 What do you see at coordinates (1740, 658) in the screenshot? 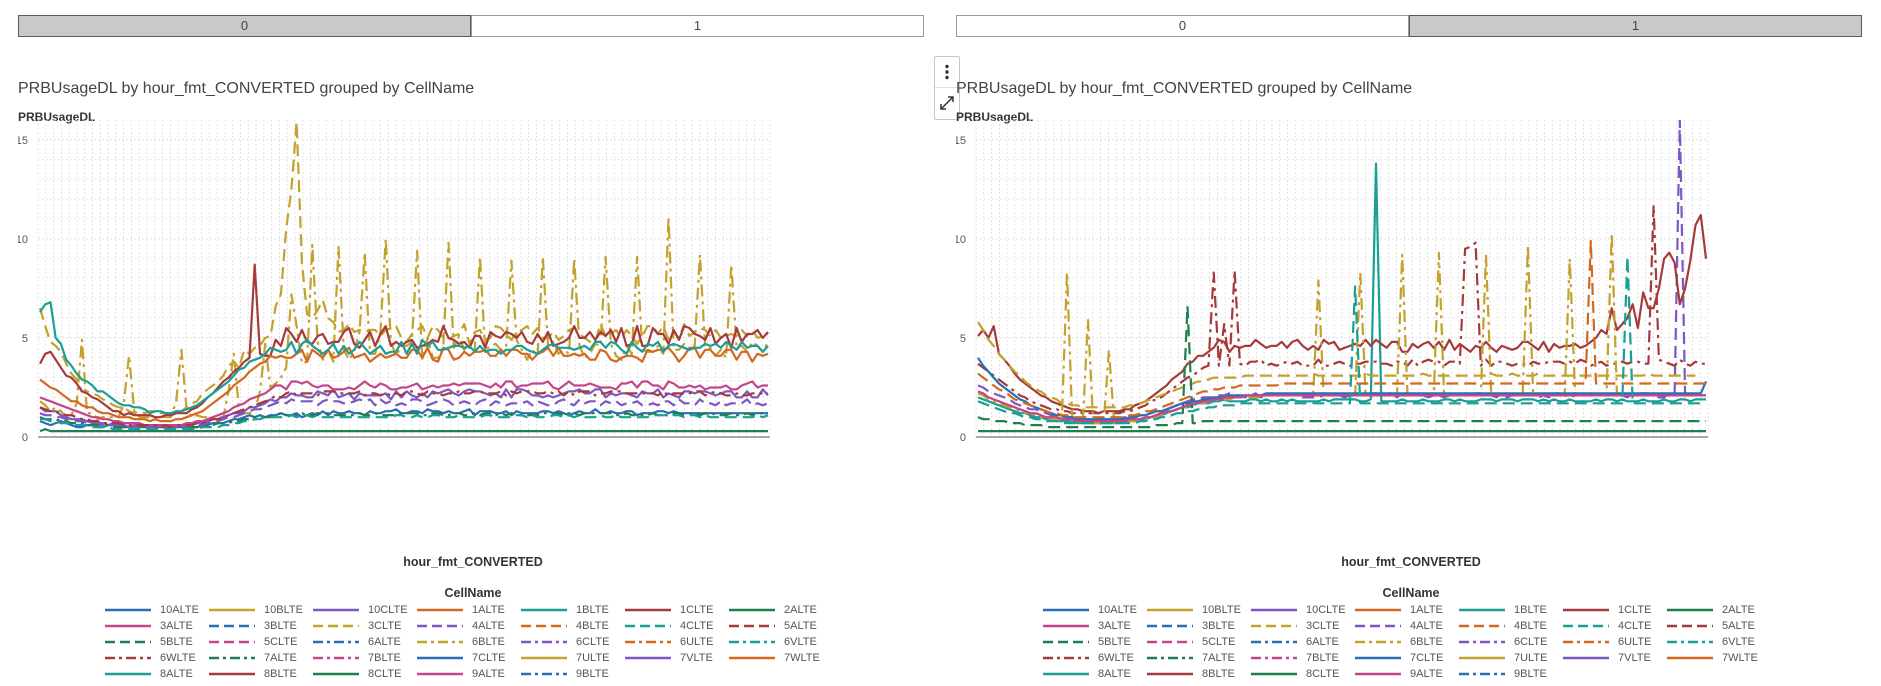
I see `legend-label: 7WLTE` at bounding box center [1740, 658].